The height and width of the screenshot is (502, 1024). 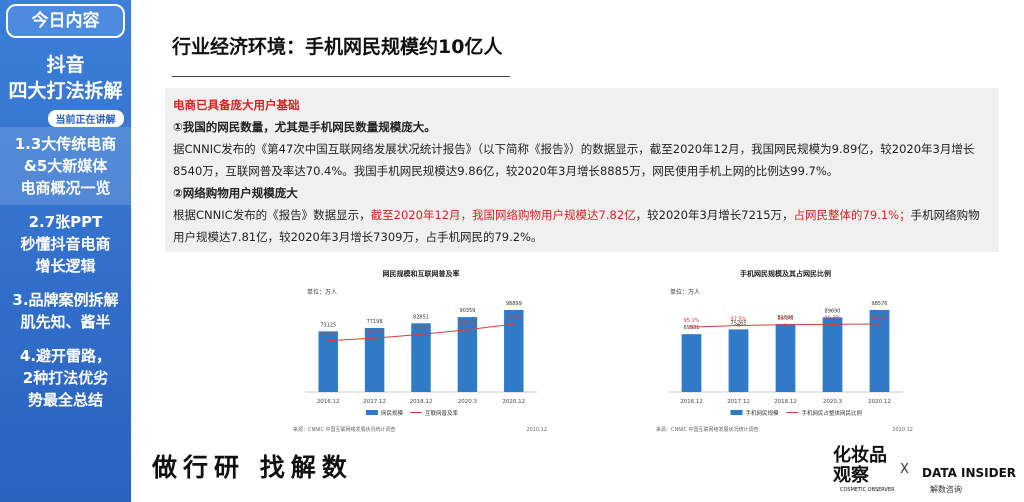 I want to click on sidebar-item-line: 1.3大传统电商, so click(x=65, y=144).